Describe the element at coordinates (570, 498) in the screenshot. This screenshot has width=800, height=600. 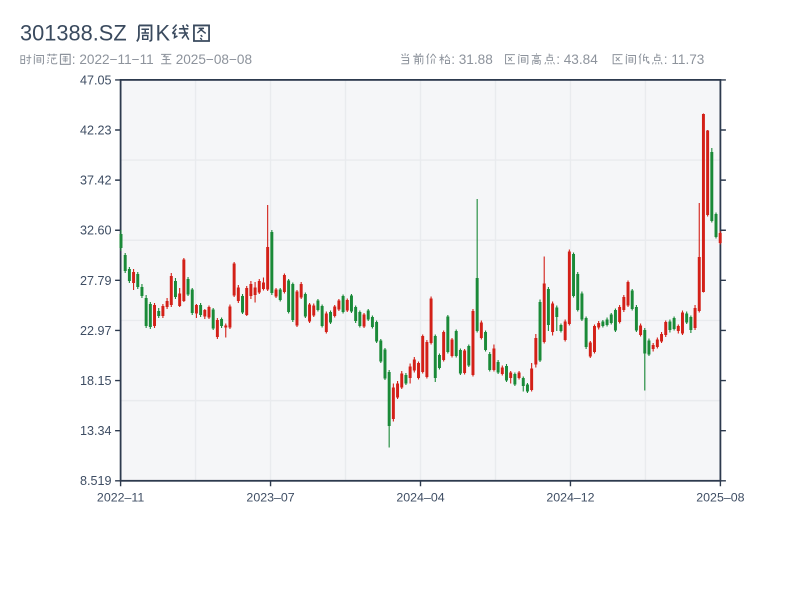
I see `svg-text: 2024–12` at that location.